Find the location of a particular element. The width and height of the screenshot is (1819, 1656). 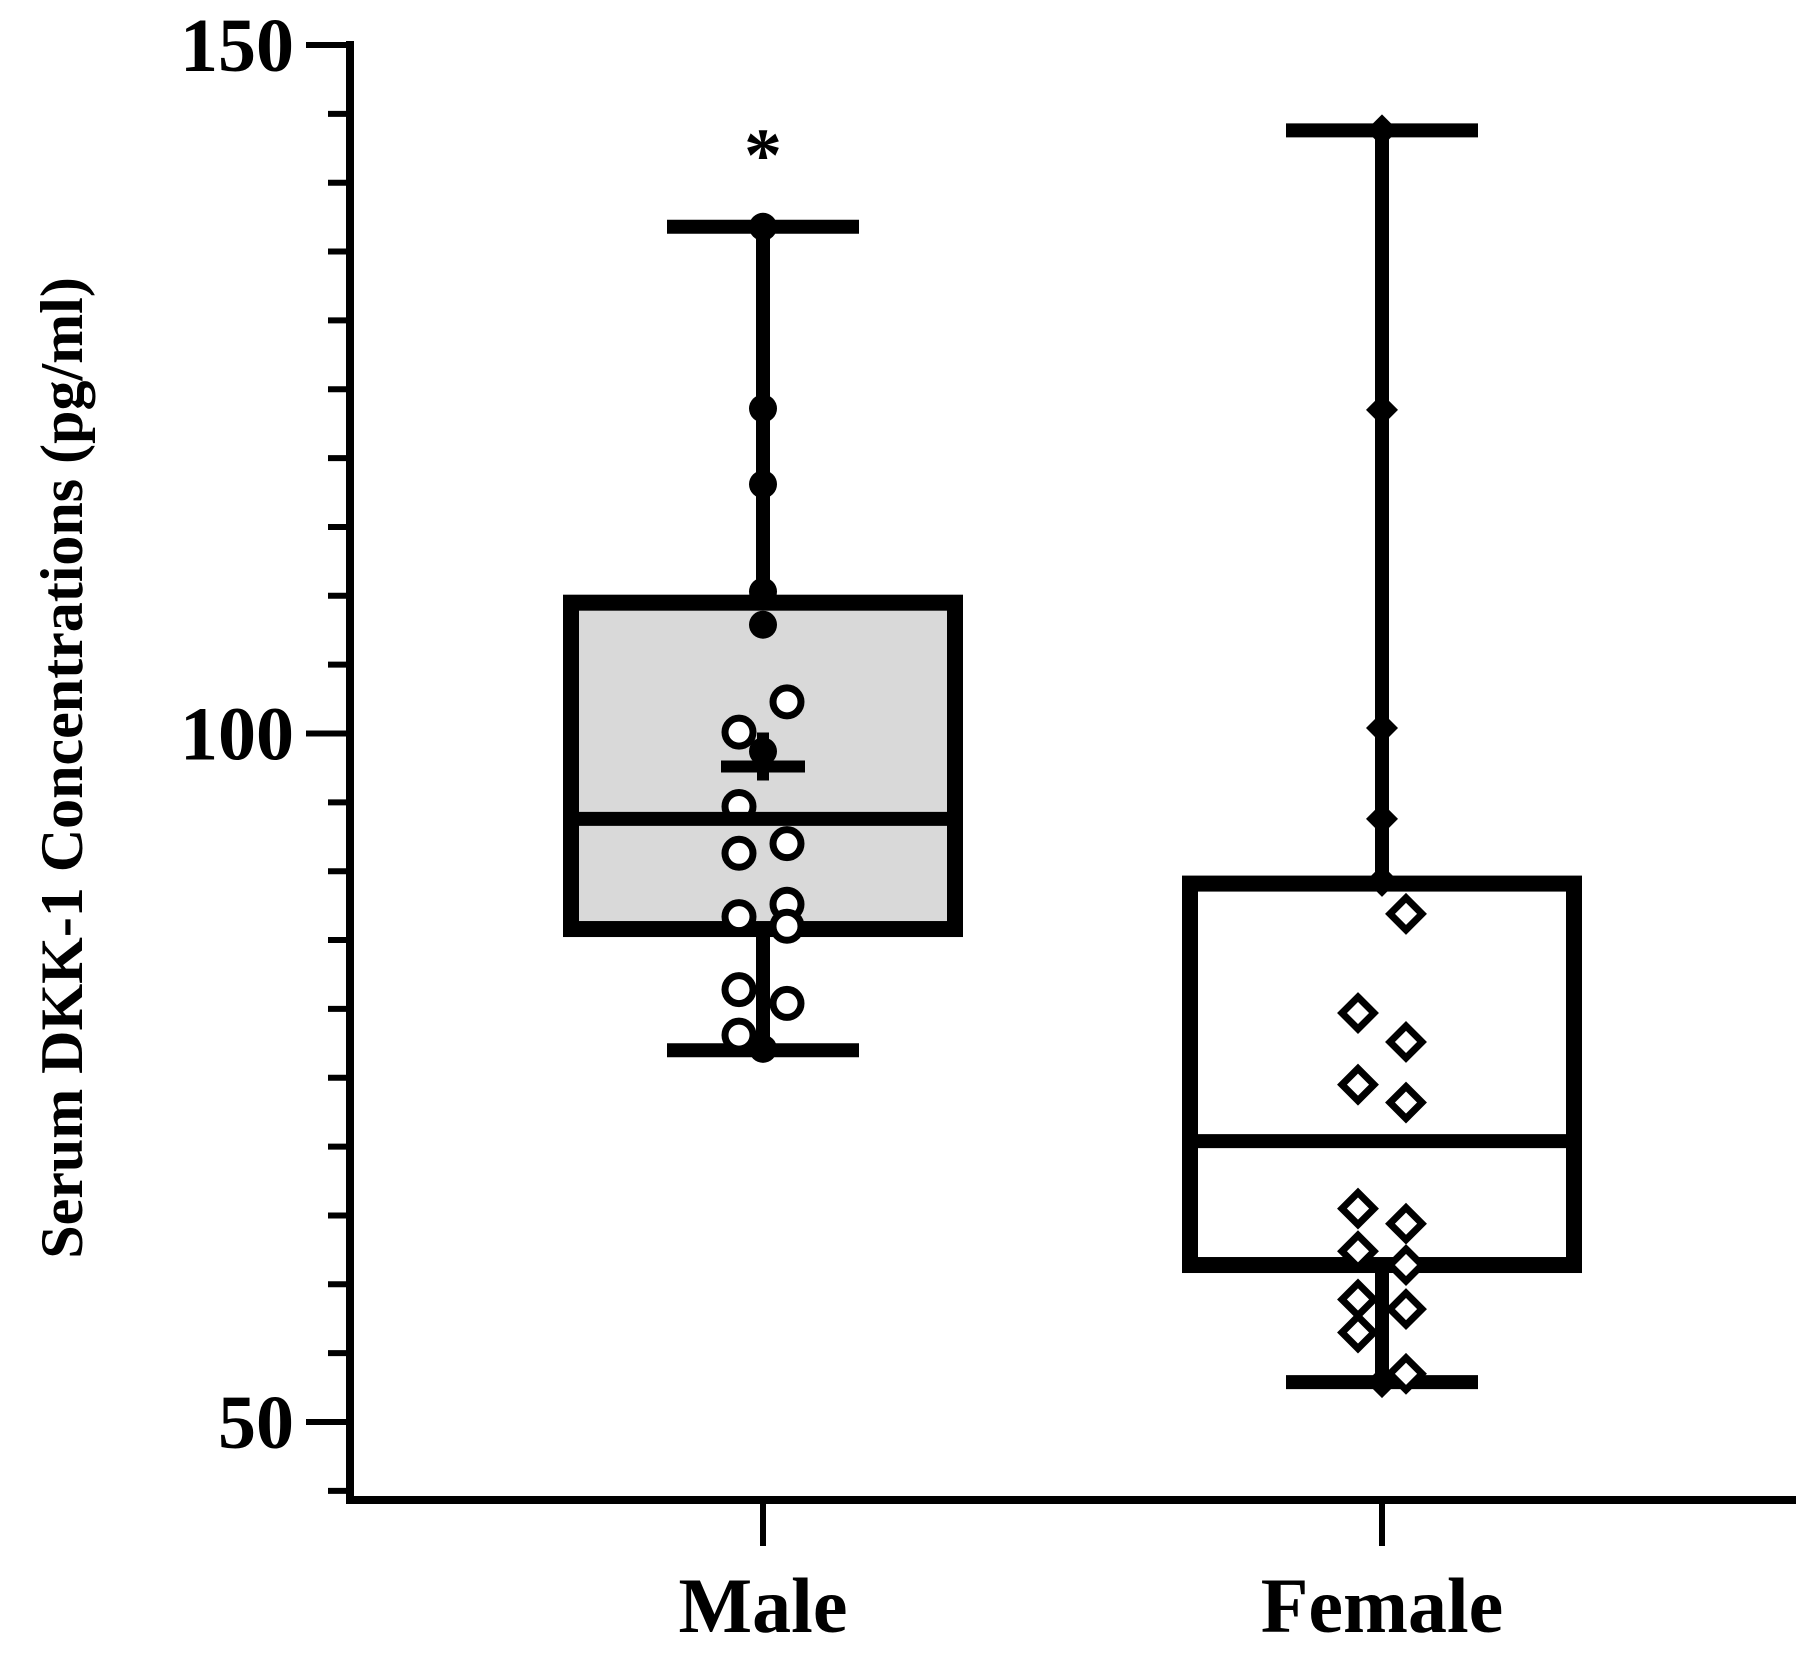

y-tick-label: 50 is located at coordinates (256, 1423).